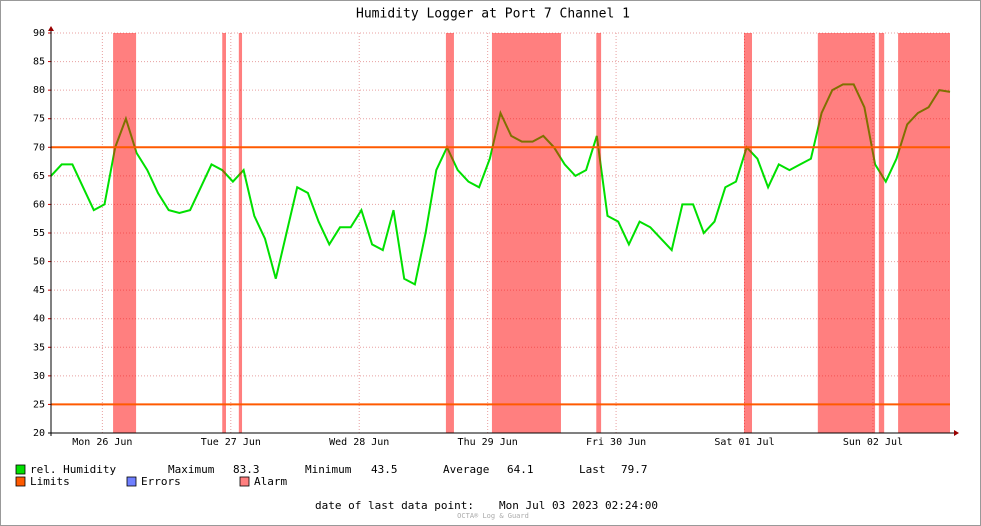 This screenshot has width=981, height=526. What do you see at coordinates (394, 505) in the screenshot?
I see `footer-label: date of last data point:` at bounding box center [394, 505].